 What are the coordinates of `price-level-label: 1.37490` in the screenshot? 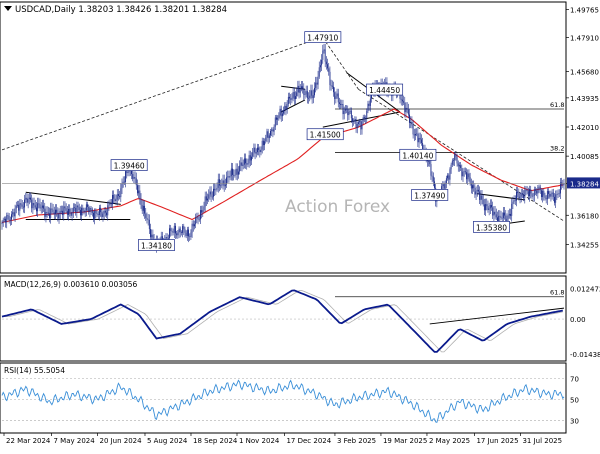 It's located at (430, 195).